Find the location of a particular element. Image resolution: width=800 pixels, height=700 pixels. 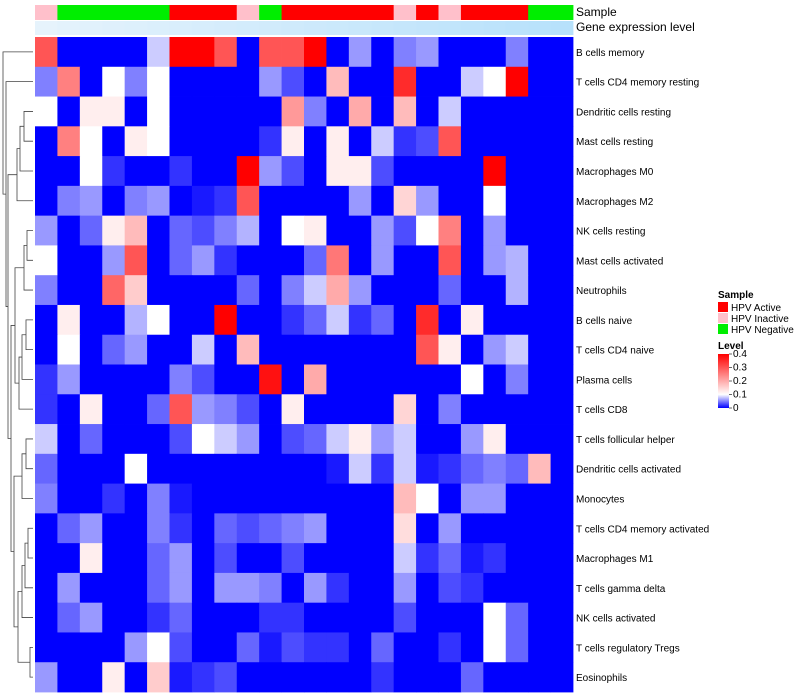

gene-expression-annotation-cell is located at coordinates (158, 28).